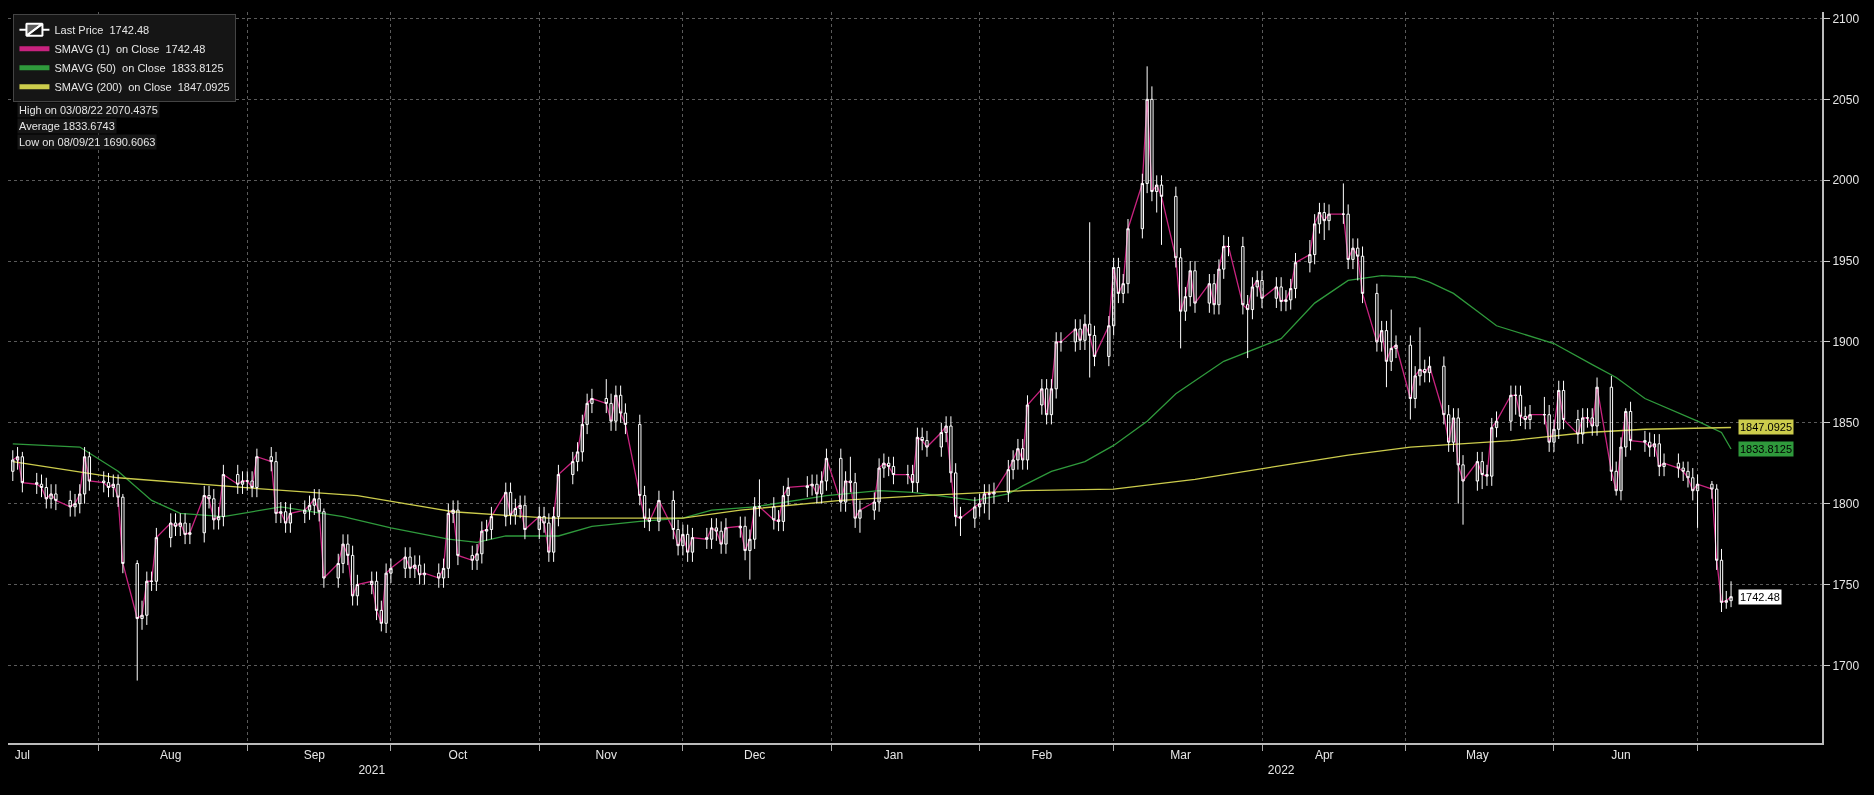 Image resolution: width=1874 pixels, height=795 pixels. I want to click on y-tick-label: 1950, so click(1846, 261).